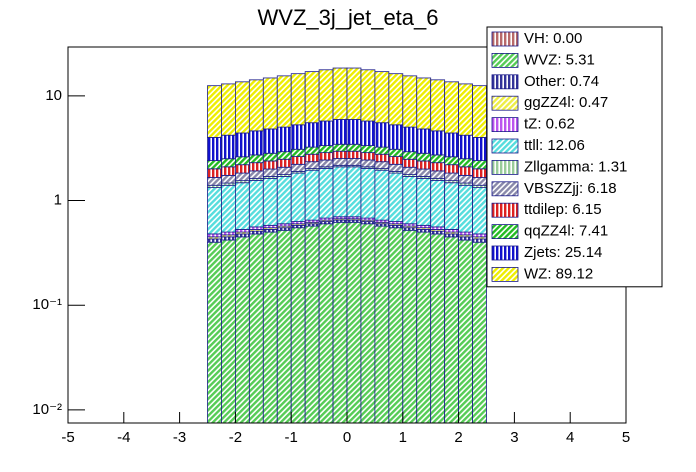  I want to click on x-tick-label: -2, so click(235, 437).